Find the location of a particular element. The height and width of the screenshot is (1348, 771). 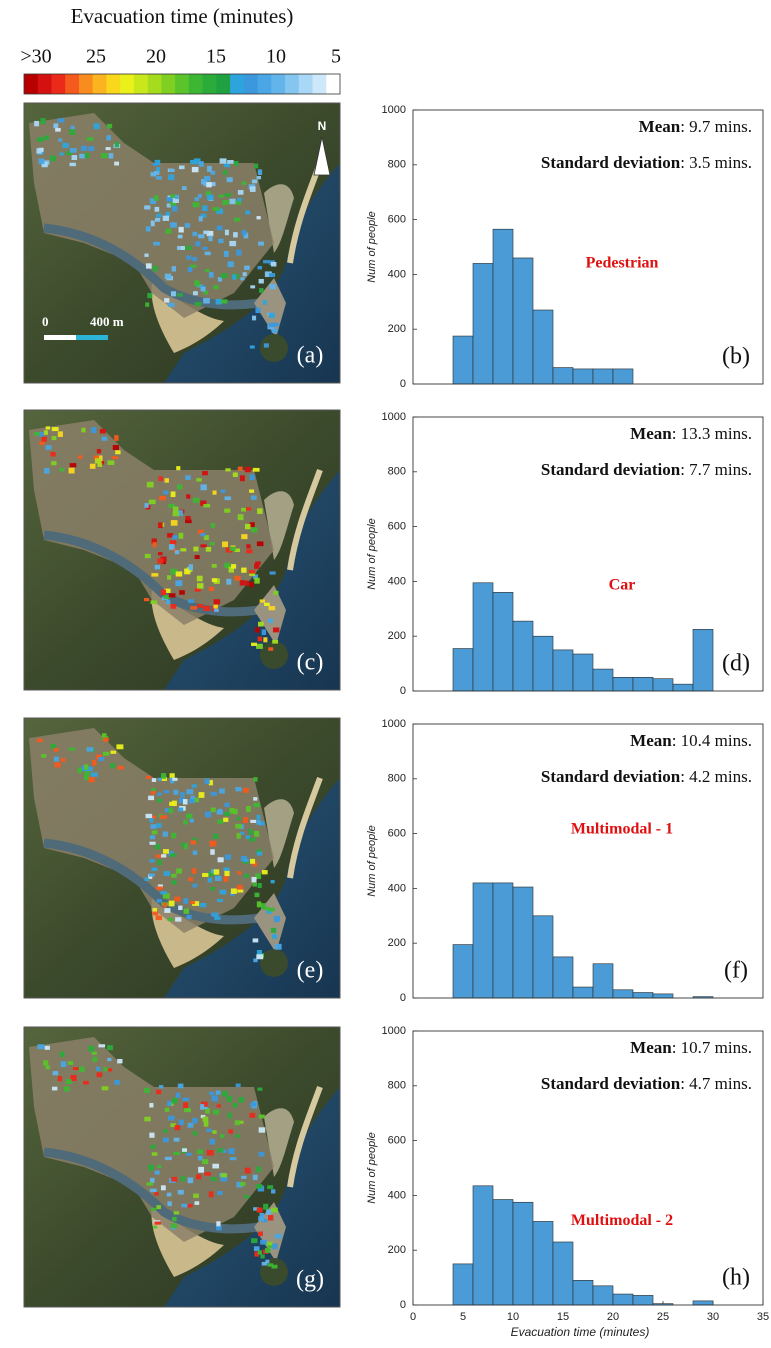

map-panel: (c) is located at coordinates (182, 550).